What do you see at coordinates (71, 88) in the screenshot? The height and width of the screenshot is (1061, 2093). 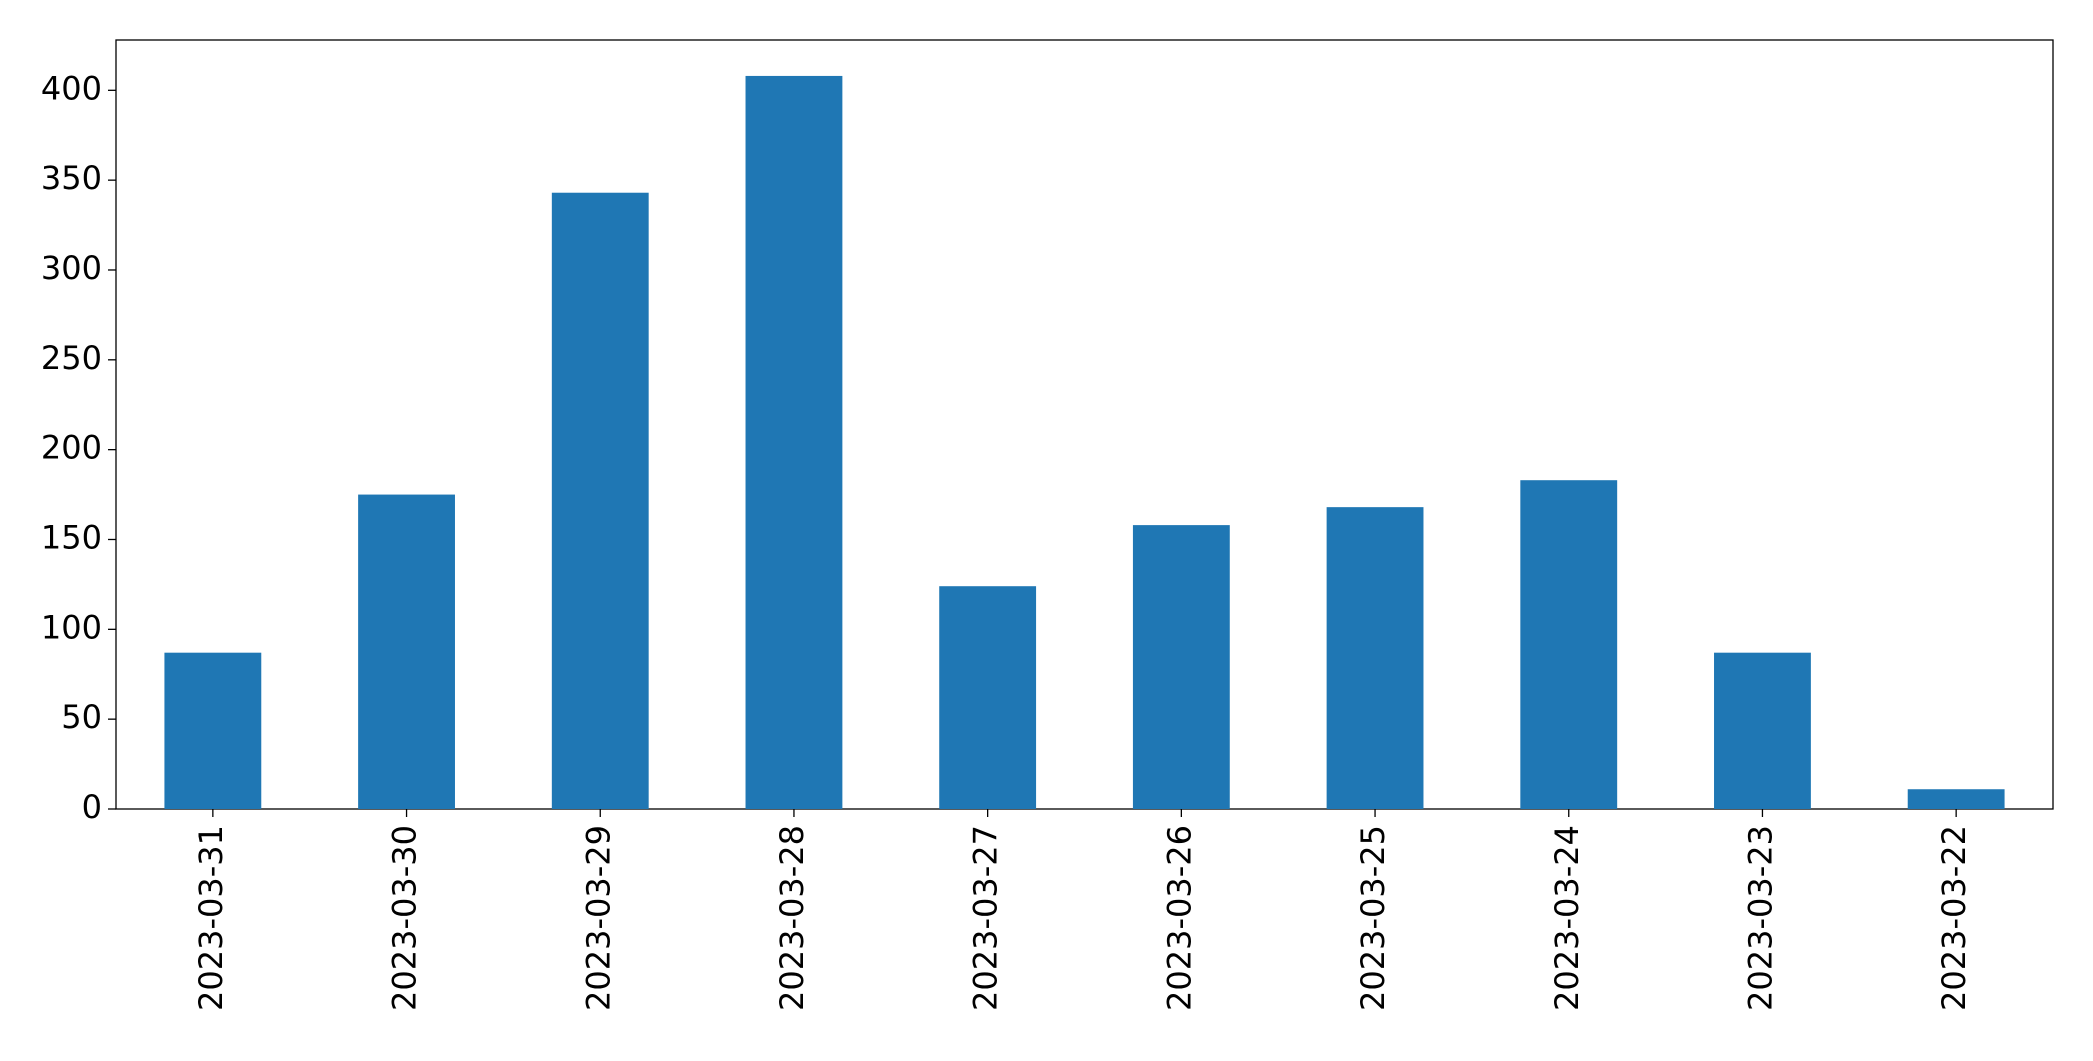 I see `y-tick-label: 400` at bounding box center [71, 88].